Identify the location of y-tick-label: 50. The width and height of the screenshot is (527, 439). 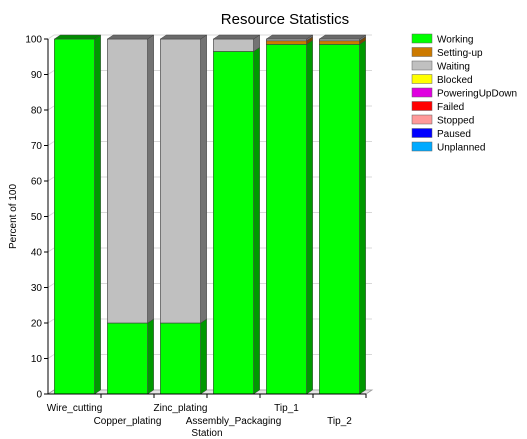
(37, 217).